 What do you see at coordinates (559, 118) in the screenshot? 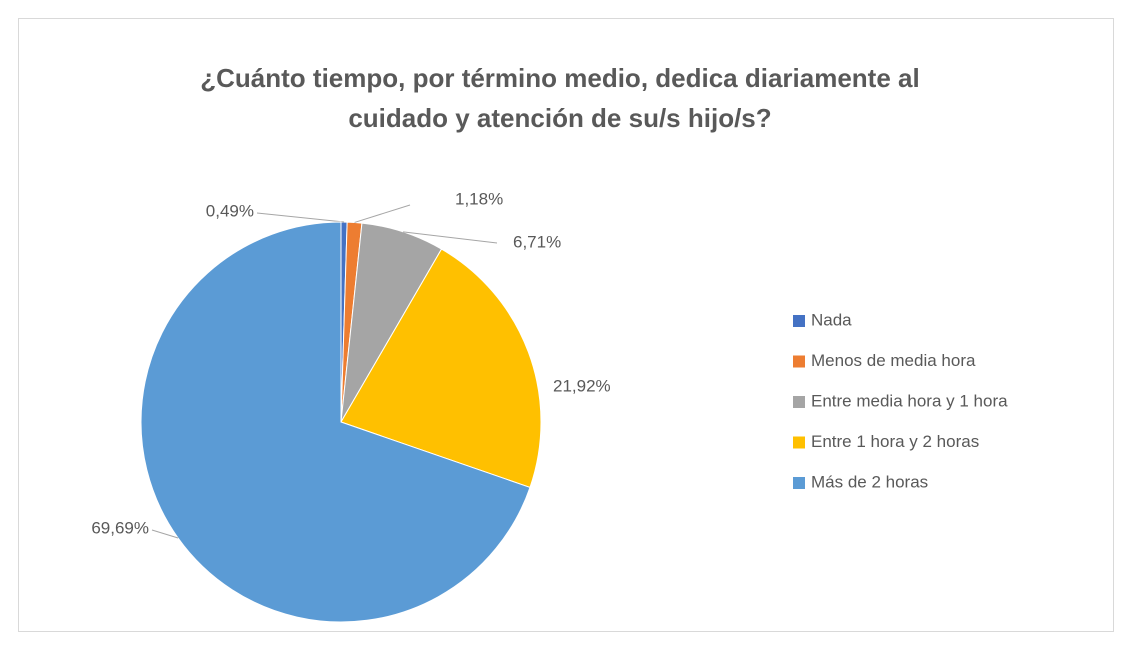
I see `chart-title-line: cuidado y atención de su/s hijo/s?` at bounding box center [559, 118].